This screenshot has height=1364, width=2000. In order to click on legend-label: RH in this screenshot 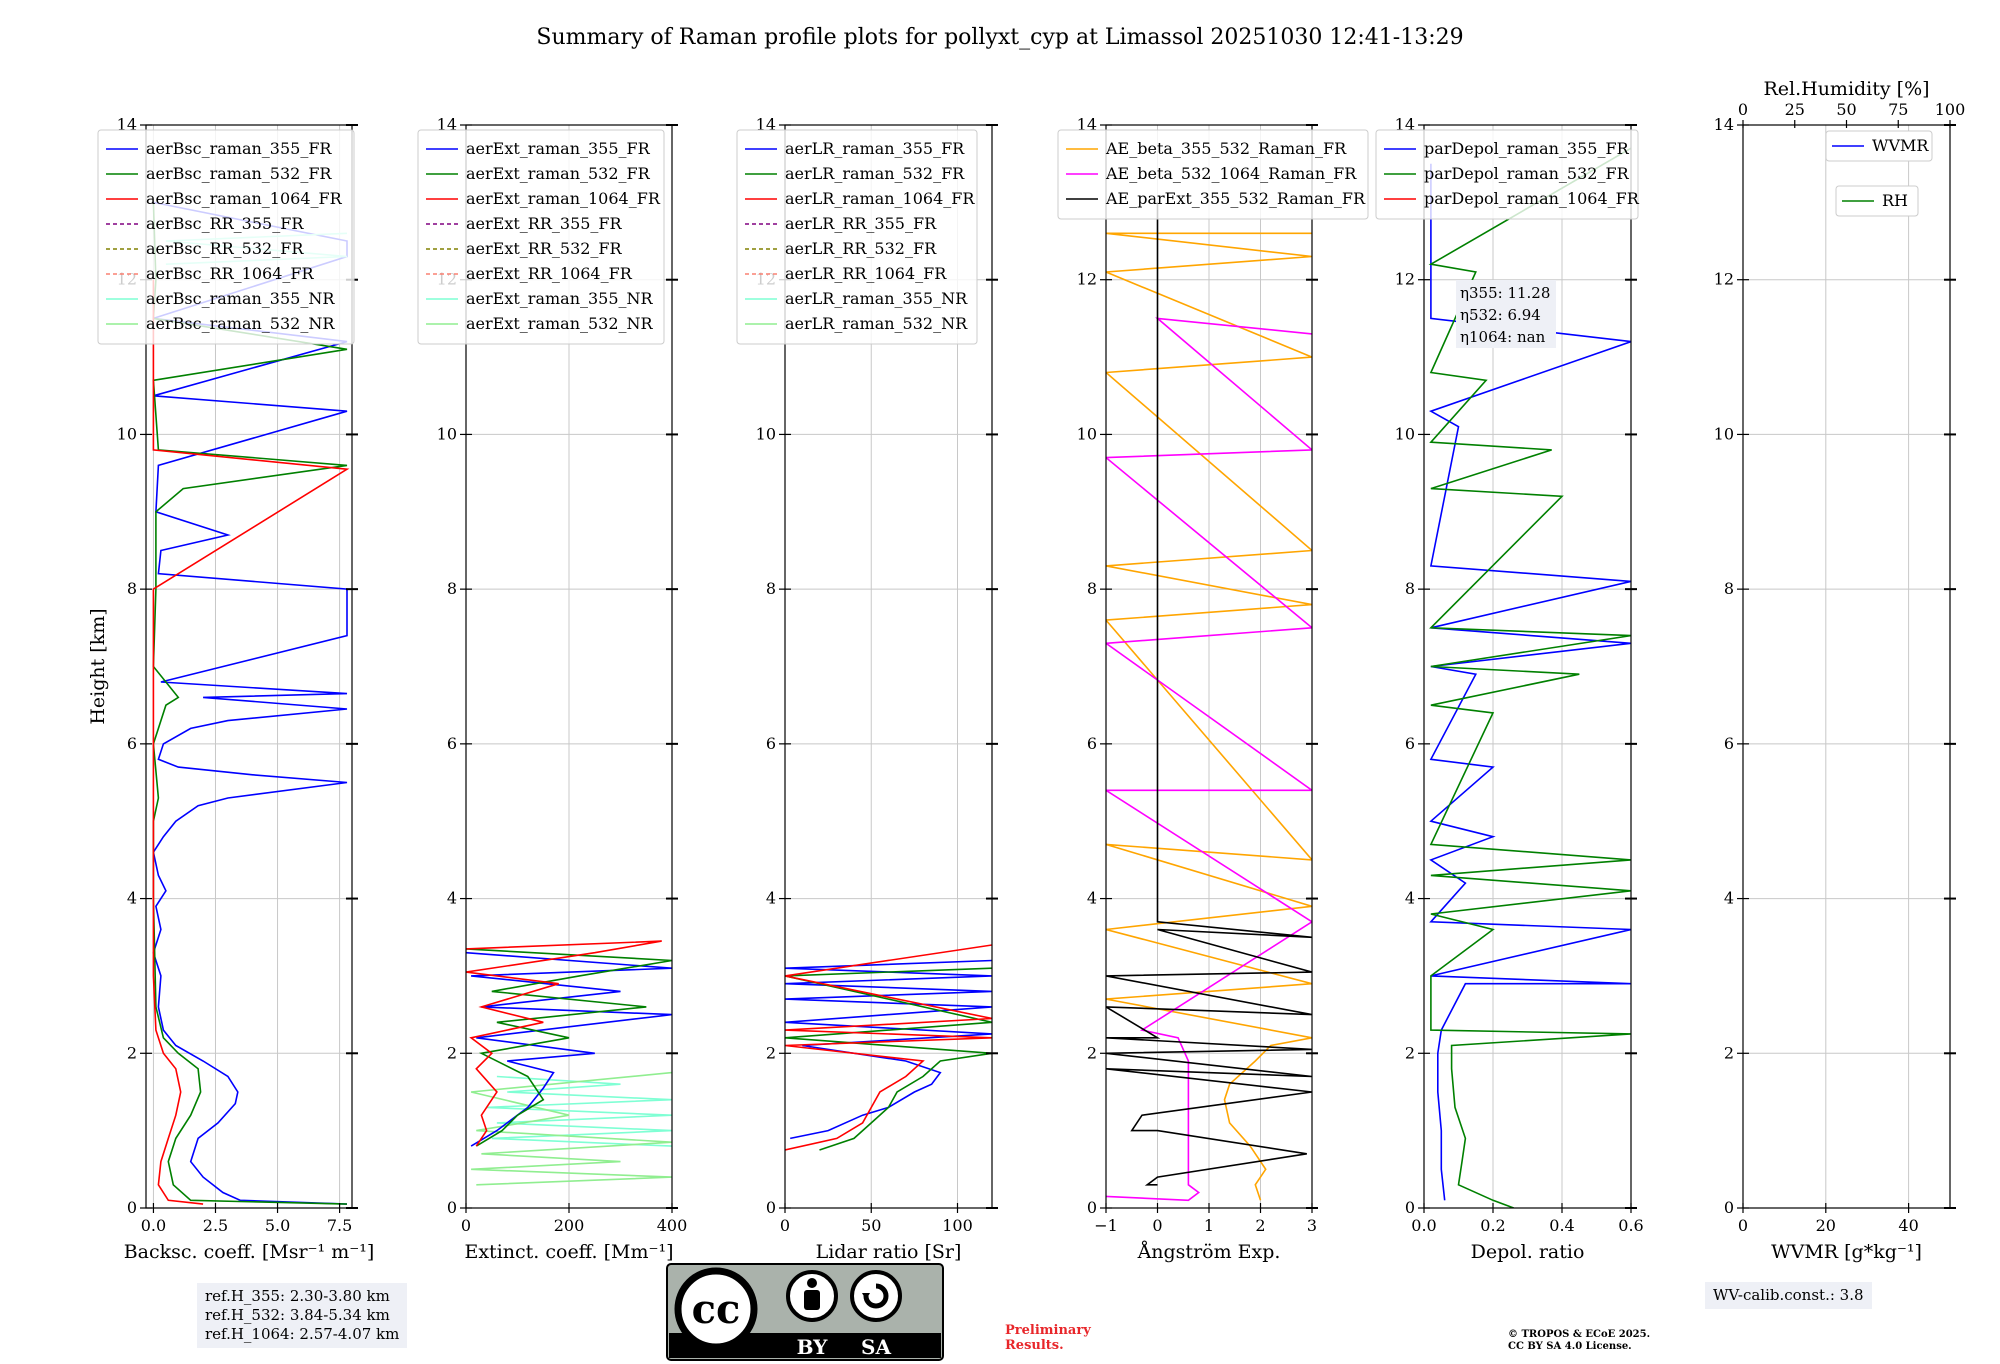, I will do `click(1895, 200)`.